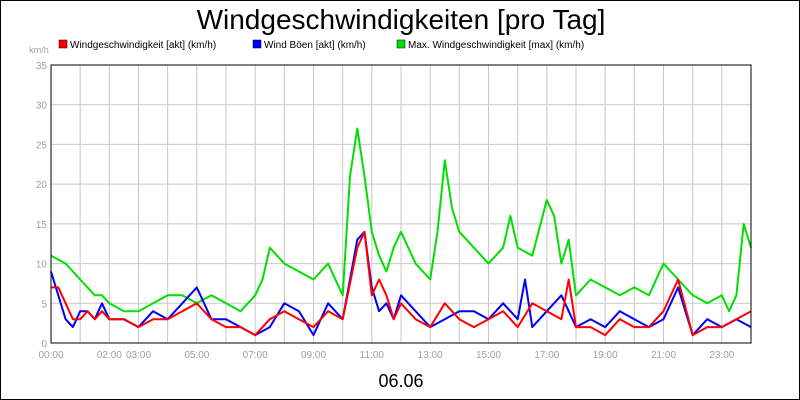  Describe the element at coordinates (488, 355) in the screenshot. I see `x-tick-label: 15:00` at that location.